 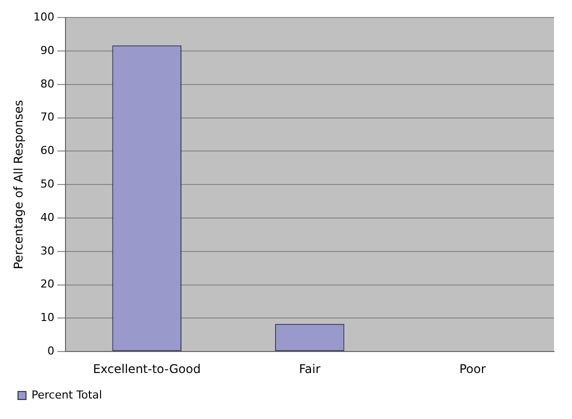 What do you see at coordinates (47, 151) in the screenshot?
I see `y-tick-label: 60` at bounding box center [47, 151].